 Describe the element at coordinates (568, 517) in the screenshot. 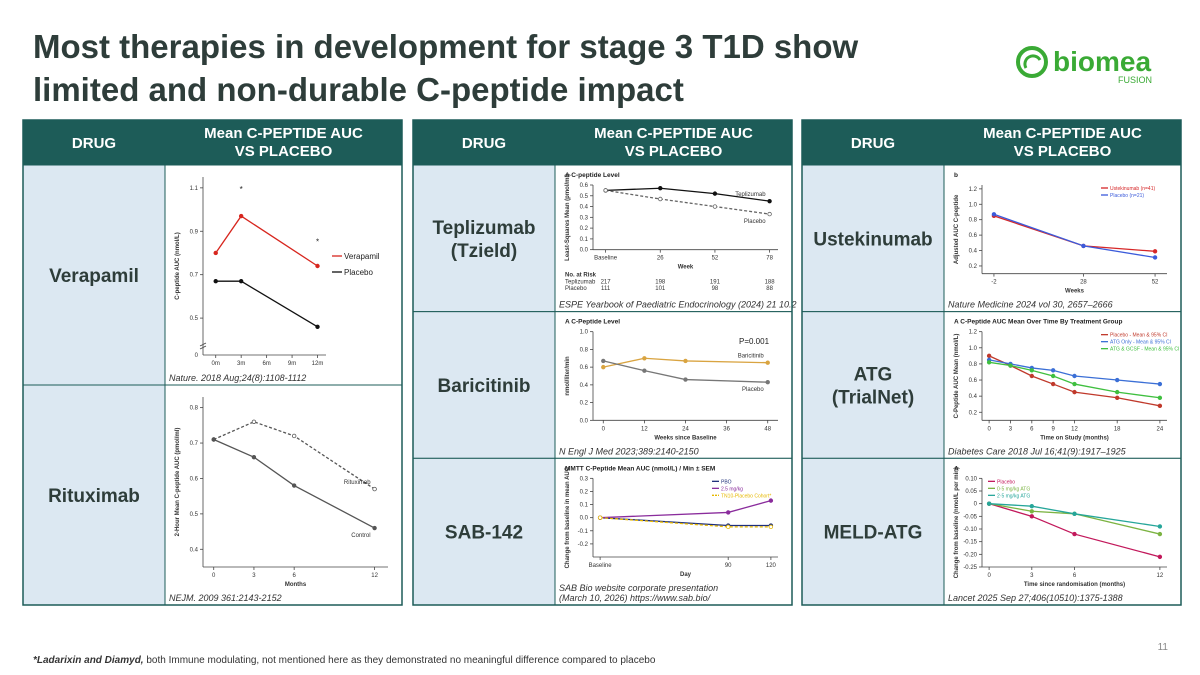

I see `y-axis-label: Change from baseline in mean AUC` at that location.